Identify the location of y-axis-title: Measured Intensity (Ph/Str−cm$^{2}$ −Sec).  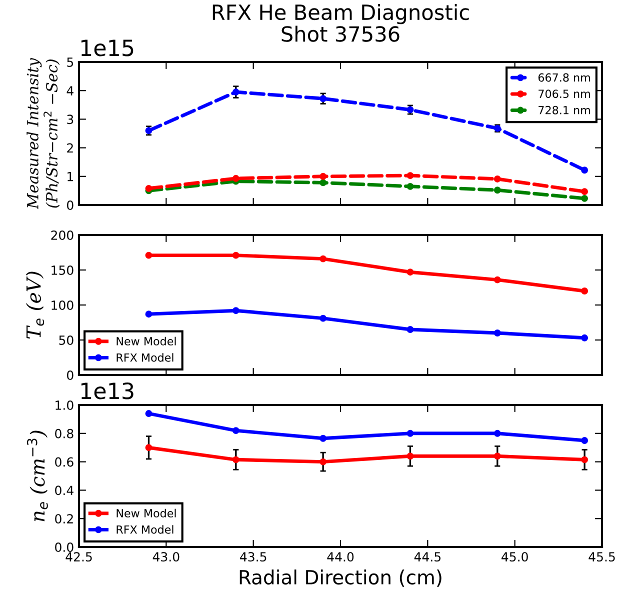
(43, 134).